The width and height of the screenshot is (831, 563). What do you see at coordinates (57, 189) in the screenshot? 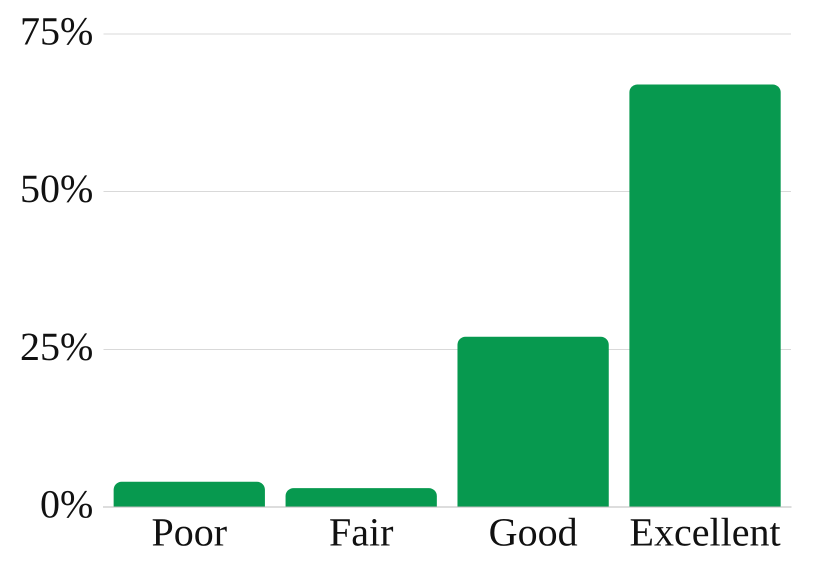
I see `y-tick-label: 50%` at bounding box center [57, 189].